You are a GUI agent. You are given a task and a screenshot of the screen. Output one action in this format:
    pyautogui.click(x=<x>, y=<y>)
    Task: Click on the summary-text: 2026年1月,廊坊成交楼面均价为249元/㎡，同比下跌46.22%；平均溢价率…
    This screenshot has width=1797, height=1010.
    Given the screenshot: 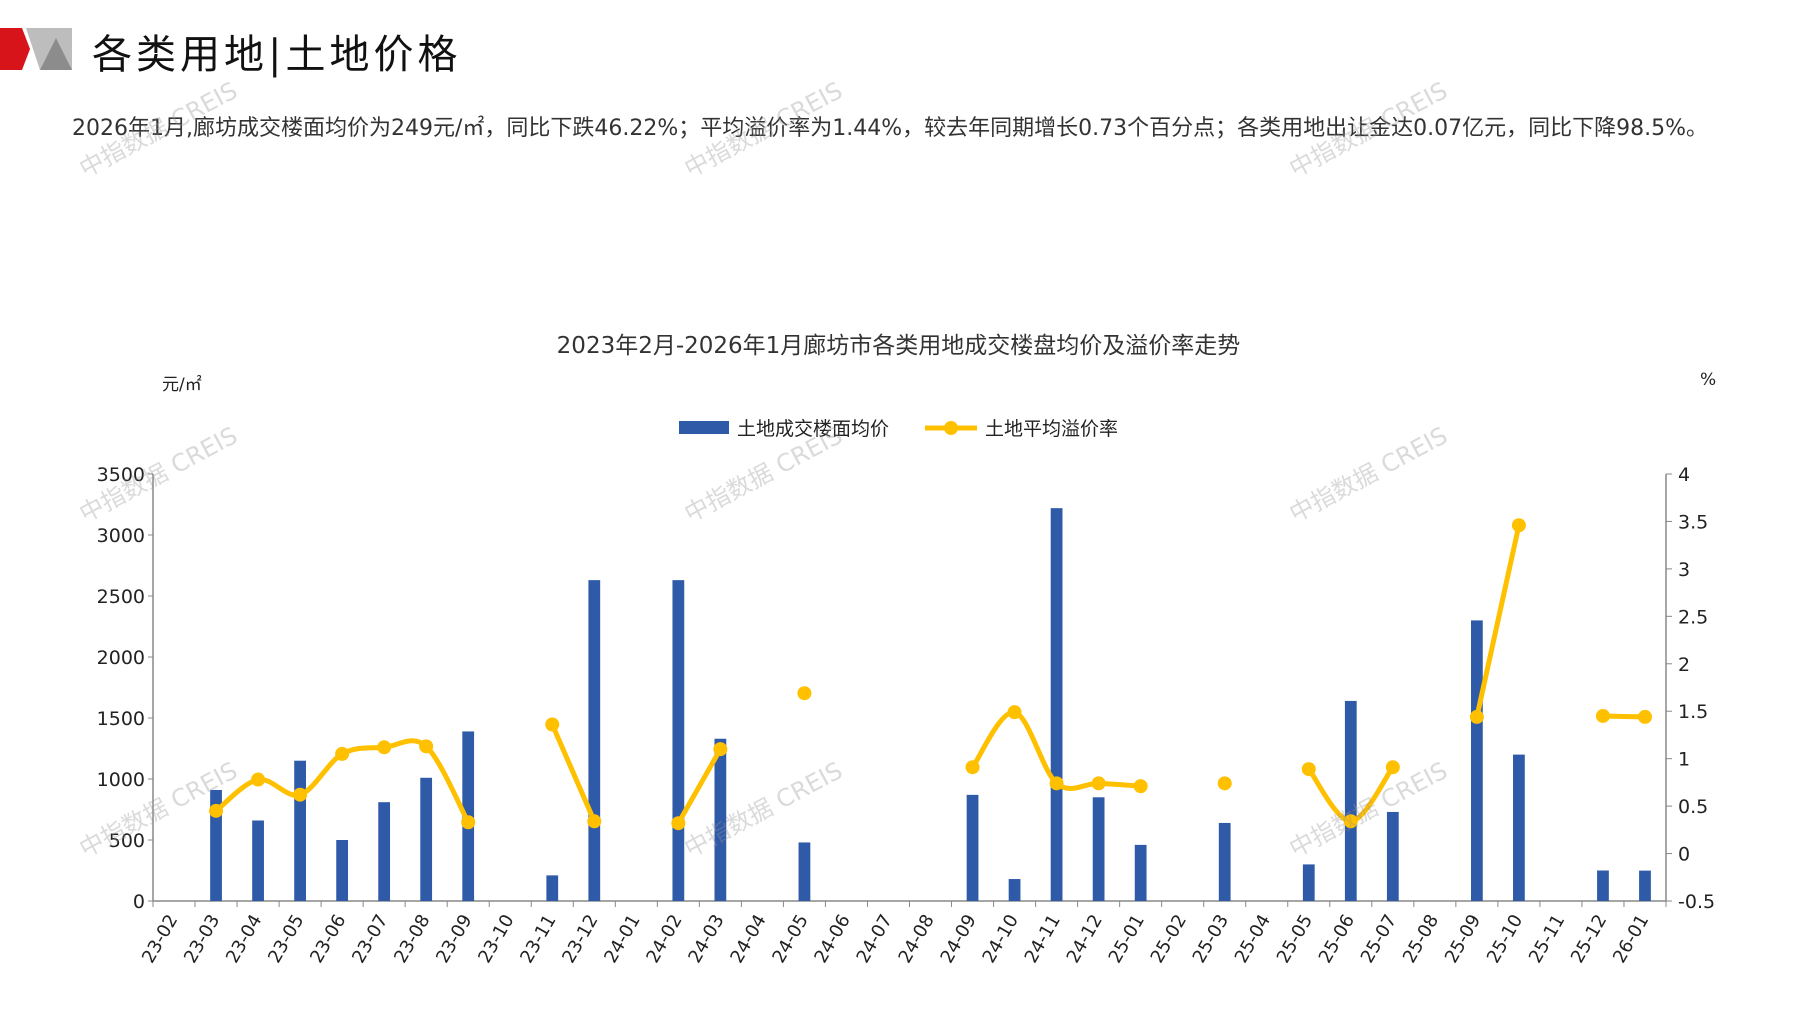 What is the action you would take?
    pyautogui.click(x=890, y=128)
    